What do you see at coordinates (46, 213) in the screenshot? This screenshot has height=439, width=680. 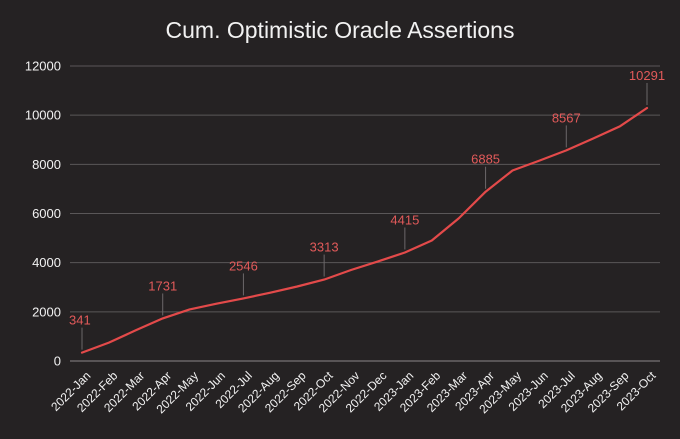 I see `y-tick-label: 6000` at bounding box center [46, 213].